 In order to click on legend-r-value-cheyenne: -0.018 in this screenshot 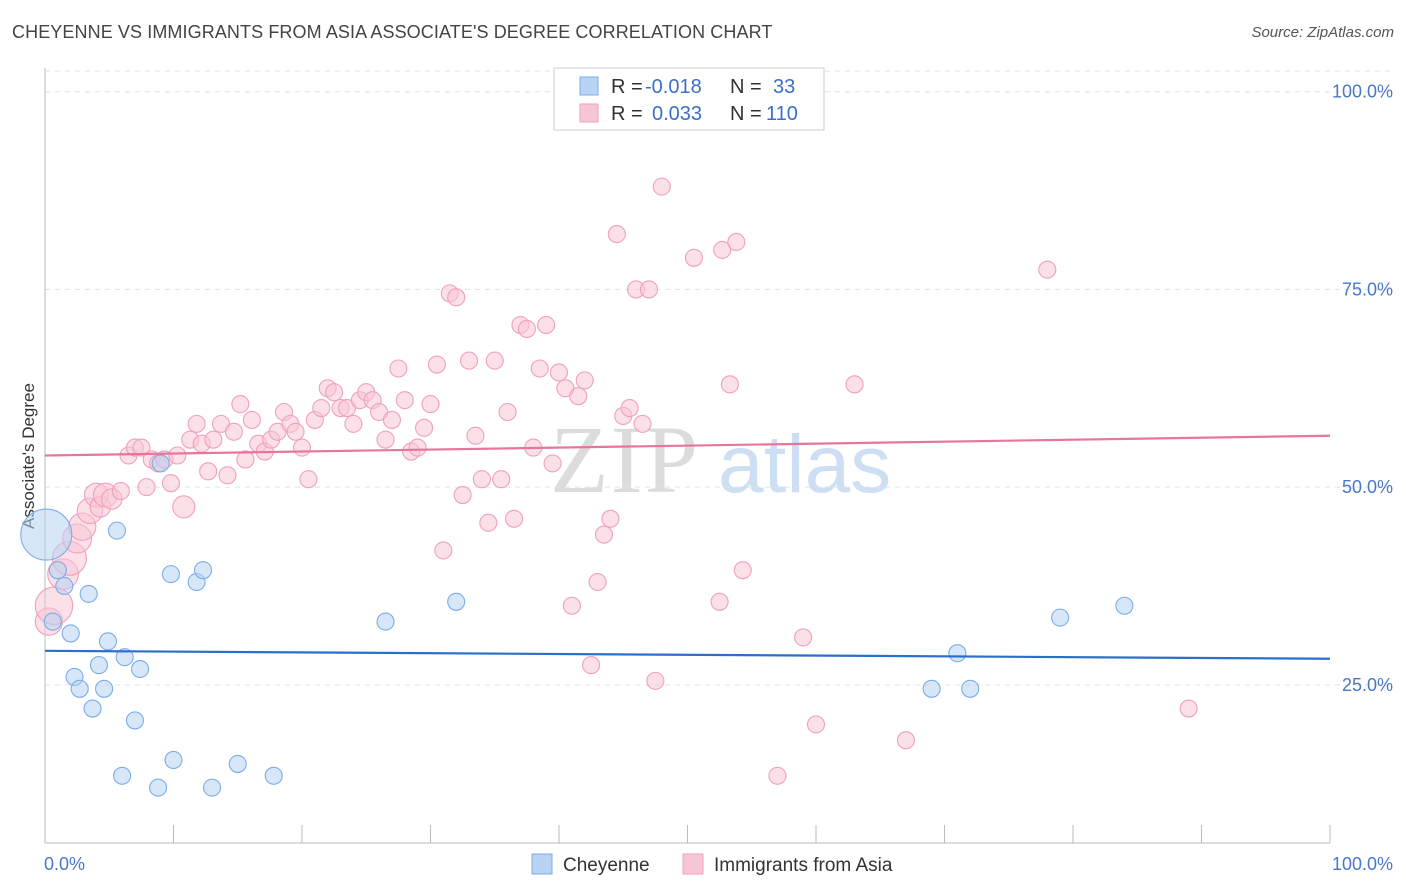, I will do `click(673, 87)`.